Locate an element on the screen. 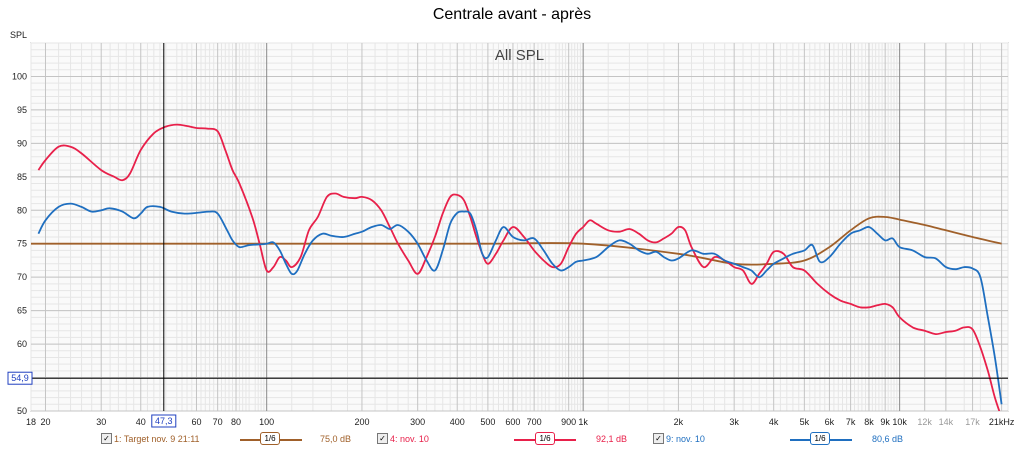 The width and height of the screenshot is (1024, 452). x-tick-label: 2k is located at coordinates (679, 422).